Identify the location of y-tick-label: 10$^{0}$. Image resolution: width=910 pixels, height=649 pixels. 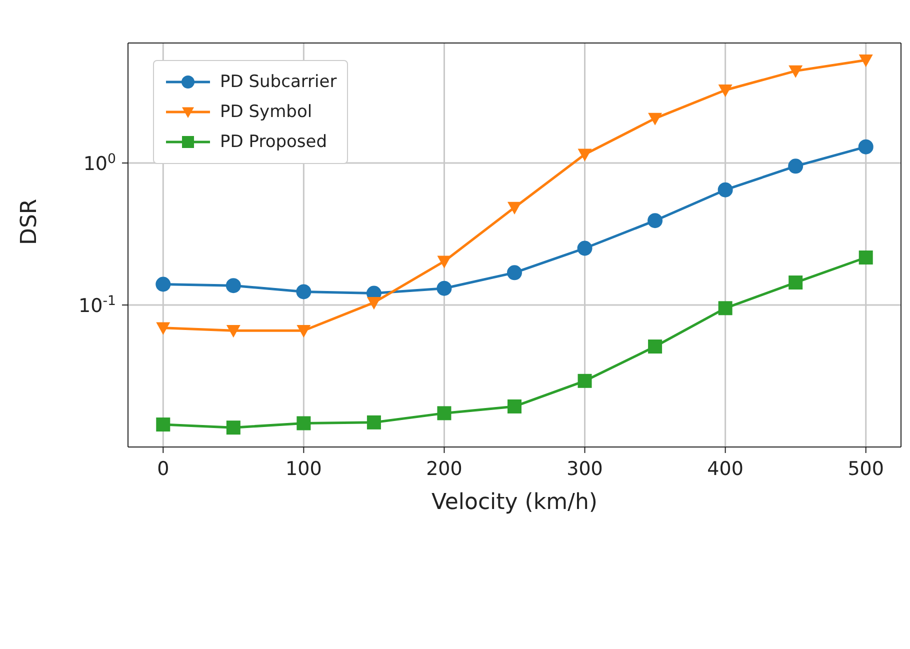
(99, 164).